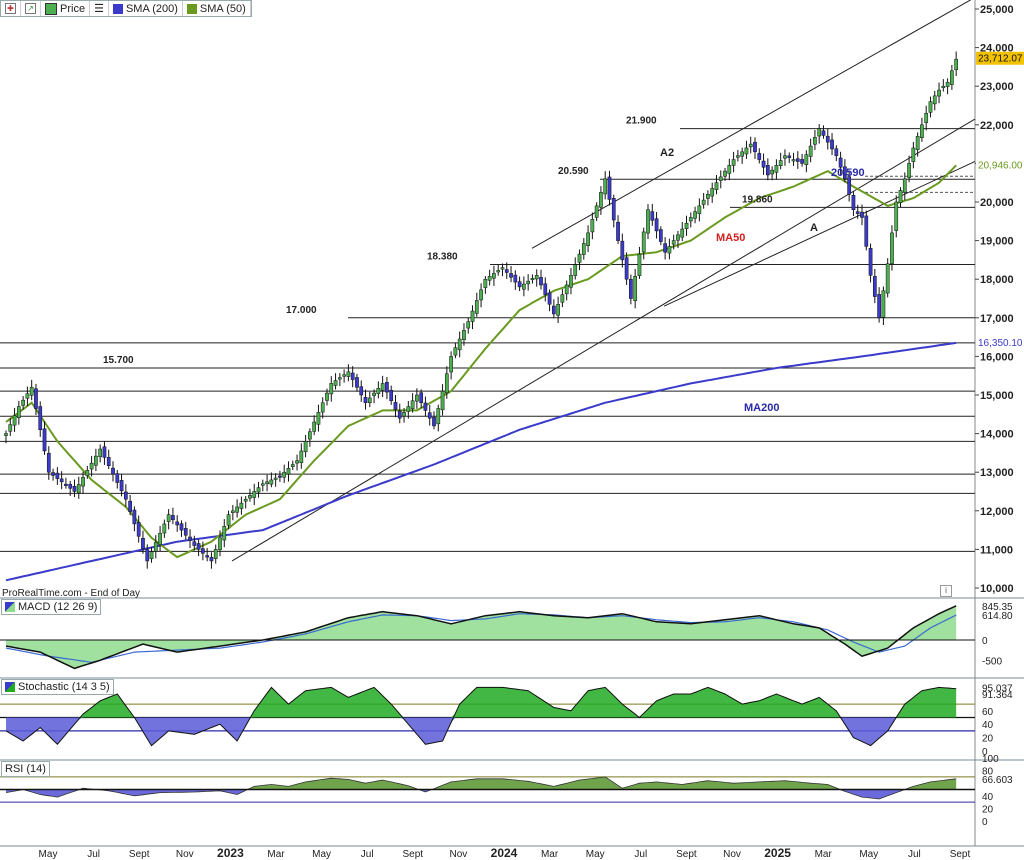 This screenshot has width=1024, height=860. I want to click on x-tick-label: May, so click(321, 854).